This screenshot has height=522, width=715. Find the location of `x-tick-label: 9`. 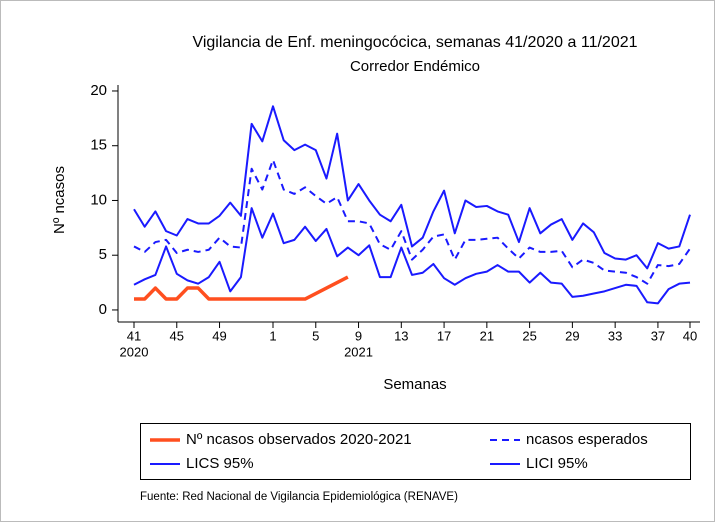

x-tick-label: 9 is located at coordinates (358, 335).